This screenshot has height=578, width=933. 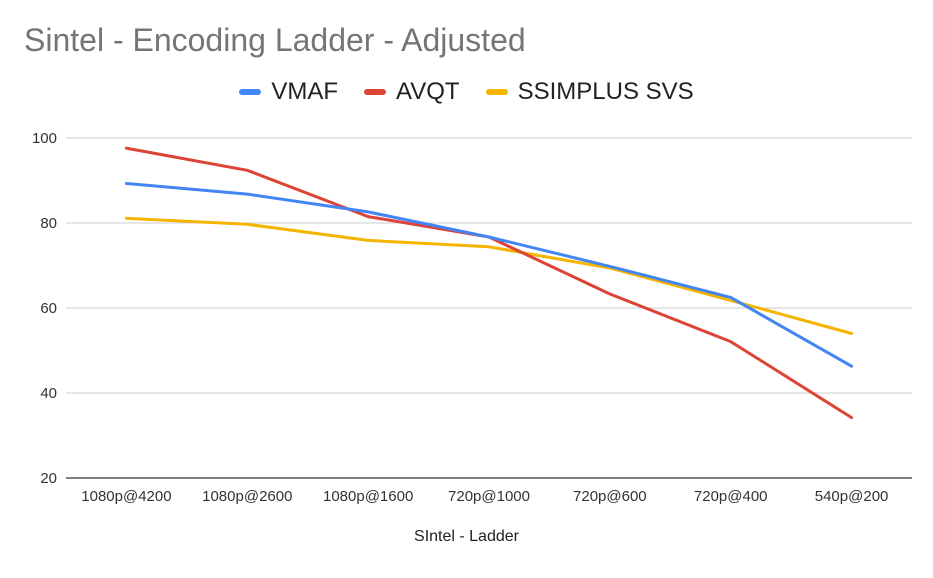 What do you see at coordinates (48, 308) in the screenshot?
I see `y-tick-label: 60` at bounding box center [48, 308].